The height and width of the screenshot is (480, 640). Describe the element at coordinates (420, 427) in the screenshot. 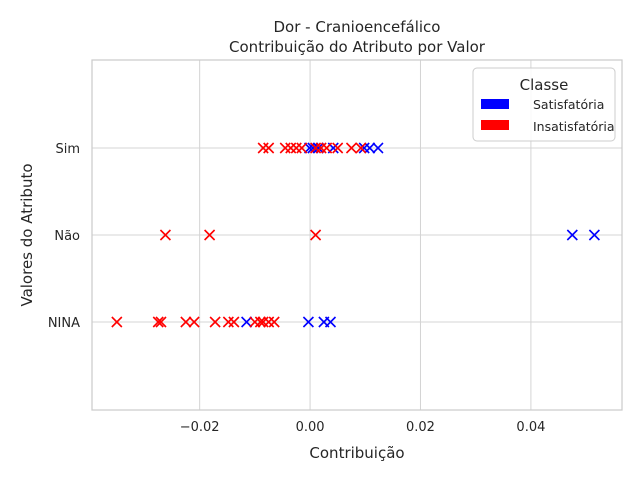

I see `x-tick-label: 0.02` at that location.